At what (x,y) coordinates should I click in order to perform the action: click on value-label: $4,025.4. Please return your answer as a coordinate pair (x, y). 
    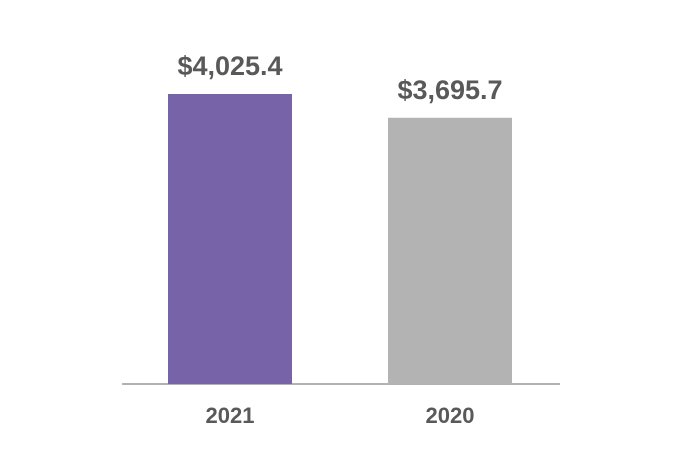
    Looking at the image, I should click on (229, 66).